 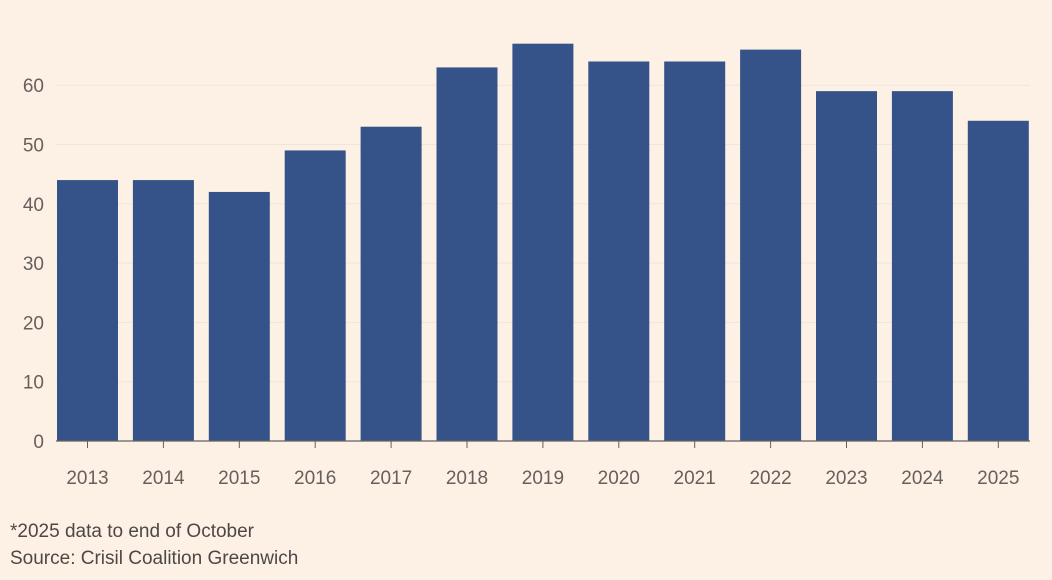 I want to click on x-tick-label: 2018, so click(x=467, y=478).